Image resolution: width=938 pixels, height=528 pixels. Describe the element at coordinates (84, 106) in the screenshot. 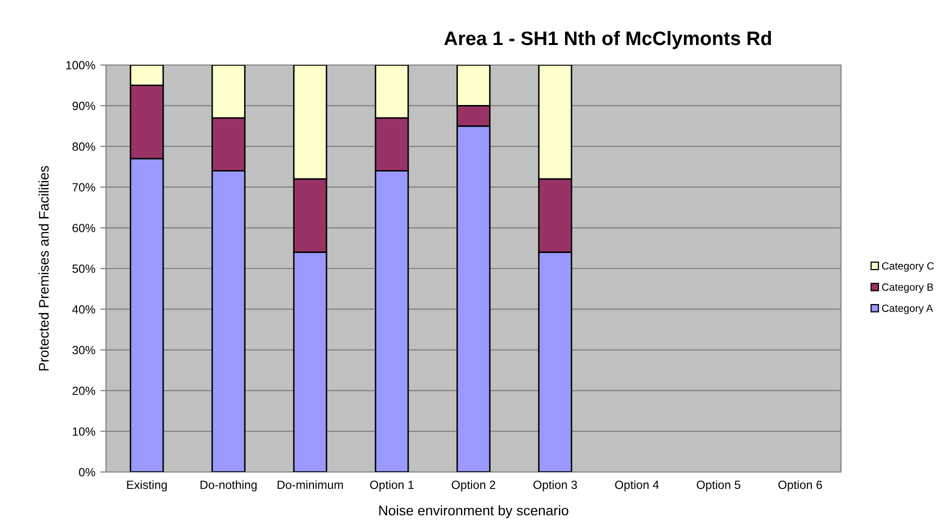

I see `y-tick-label: 90%` at that location.